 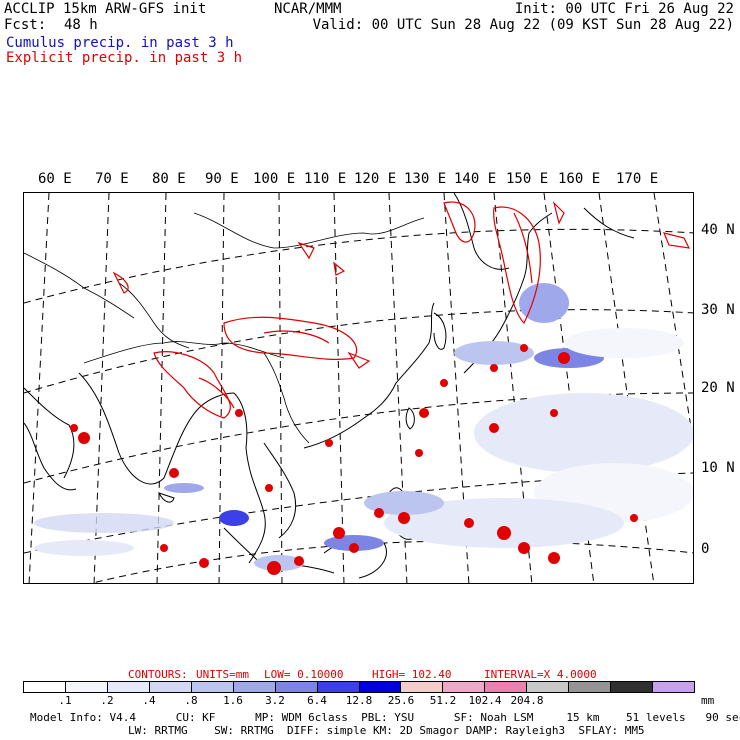 What do you see at coordinates (81, 25) in the screenshot?
I see `forecast-hour-value: 48 h` at bounding box center [81, 25].